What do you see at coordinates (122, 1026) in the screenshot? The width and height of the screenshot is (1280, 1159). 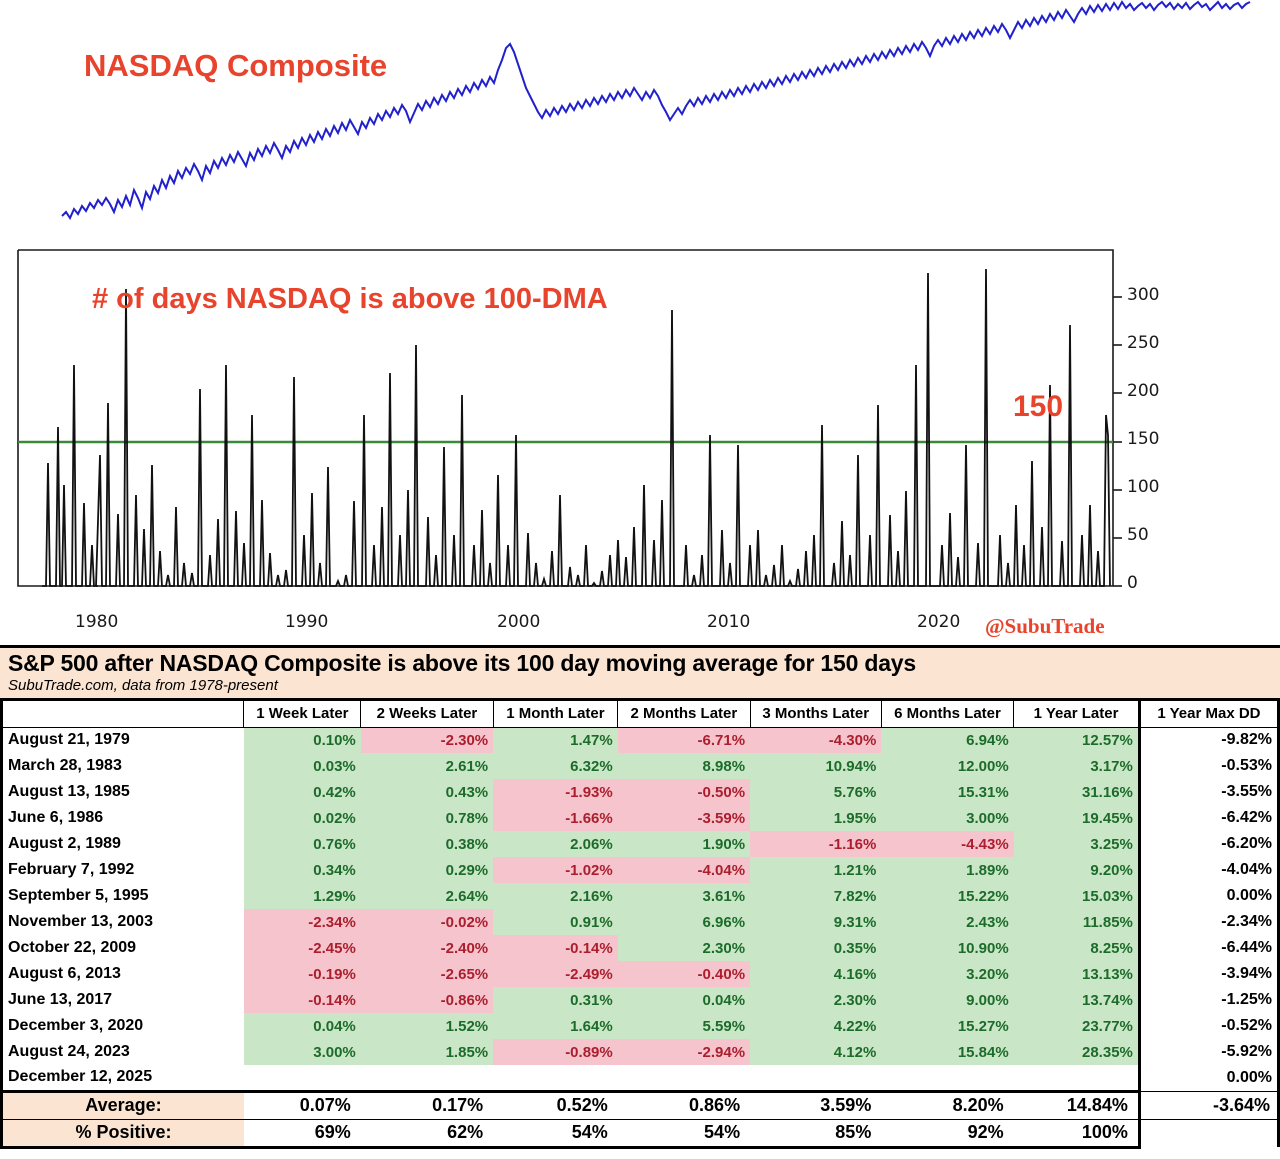 I see `row-date: December 3, 2020` at bounding box center [122, 1026].